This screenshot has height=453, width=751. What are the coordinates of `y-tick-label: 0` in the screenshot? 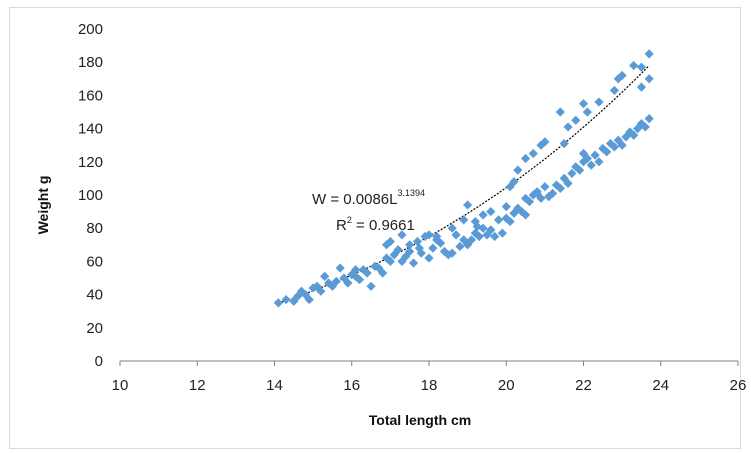 It's located at (99, 361).